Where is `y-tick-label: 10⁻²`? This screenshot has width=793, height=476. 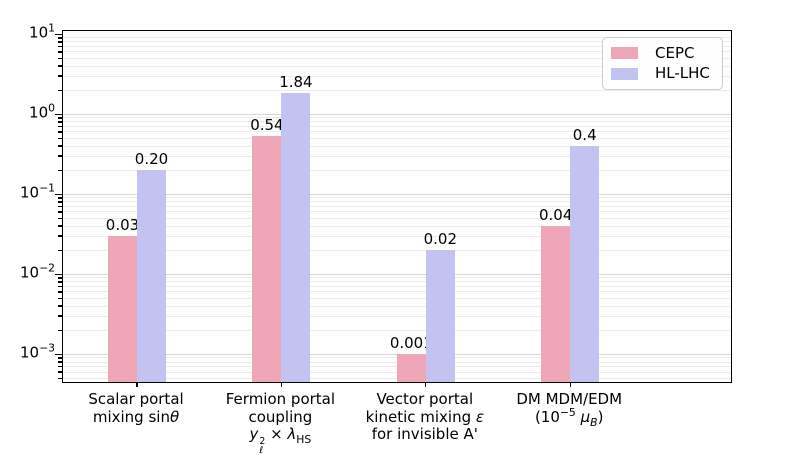 y-tick-label: 10⁻² is located at coordinates (37, 271).